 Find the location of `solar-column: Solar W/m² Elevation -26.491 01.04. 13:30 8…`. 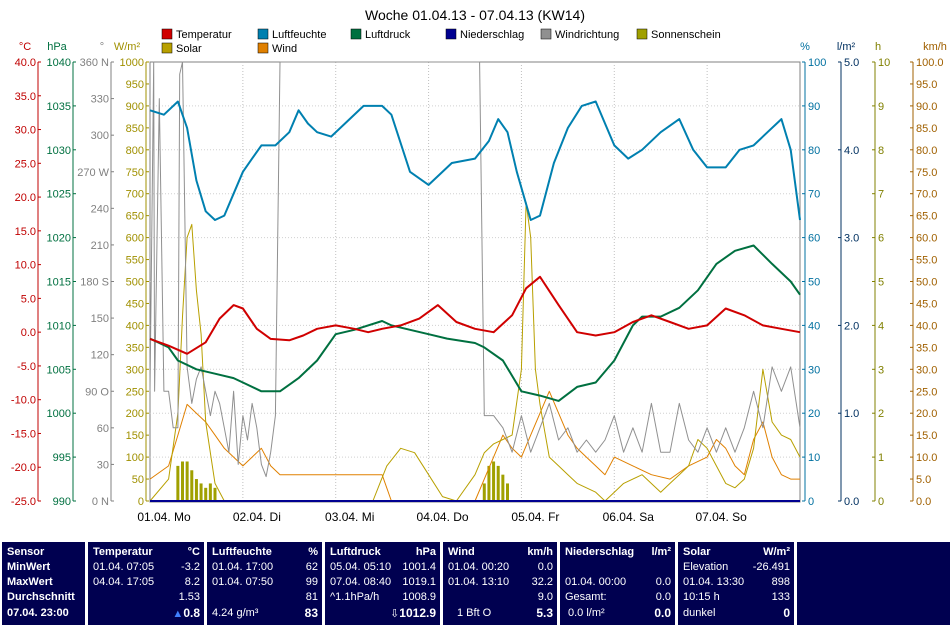

solar-column: Solar W/m² Elevation -26.491 01.04. 13:30 8… is located at coordinates (736, 583).